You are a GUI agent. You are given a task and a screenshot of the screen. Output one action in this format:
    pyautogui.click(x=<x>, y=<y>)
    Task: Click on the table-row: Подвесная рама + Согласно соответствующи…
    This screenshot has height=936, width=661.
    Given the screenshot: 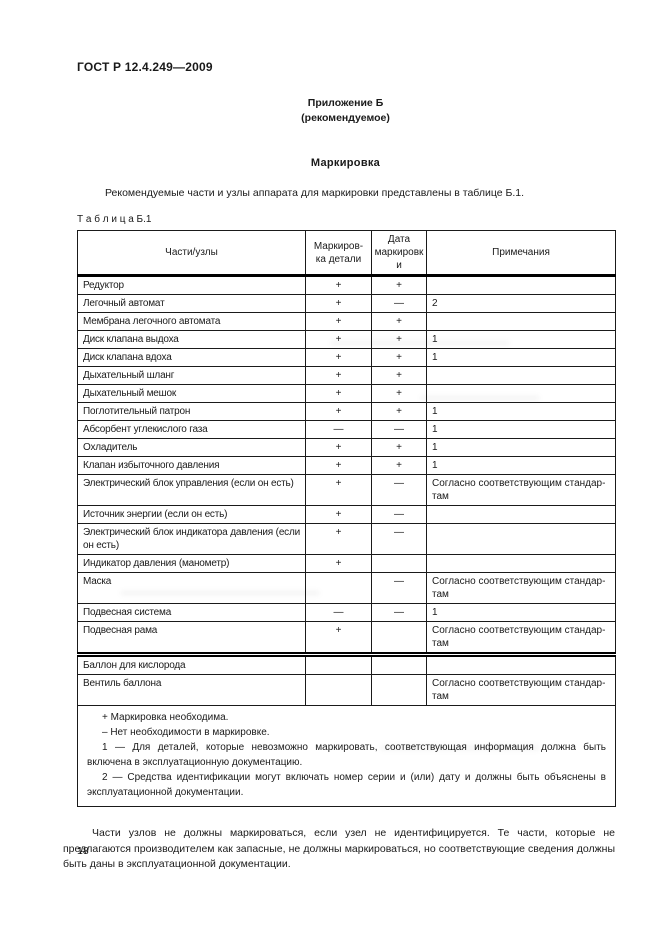 What is the action you would take?
    pyautogui.click(x=346, y=638)
    